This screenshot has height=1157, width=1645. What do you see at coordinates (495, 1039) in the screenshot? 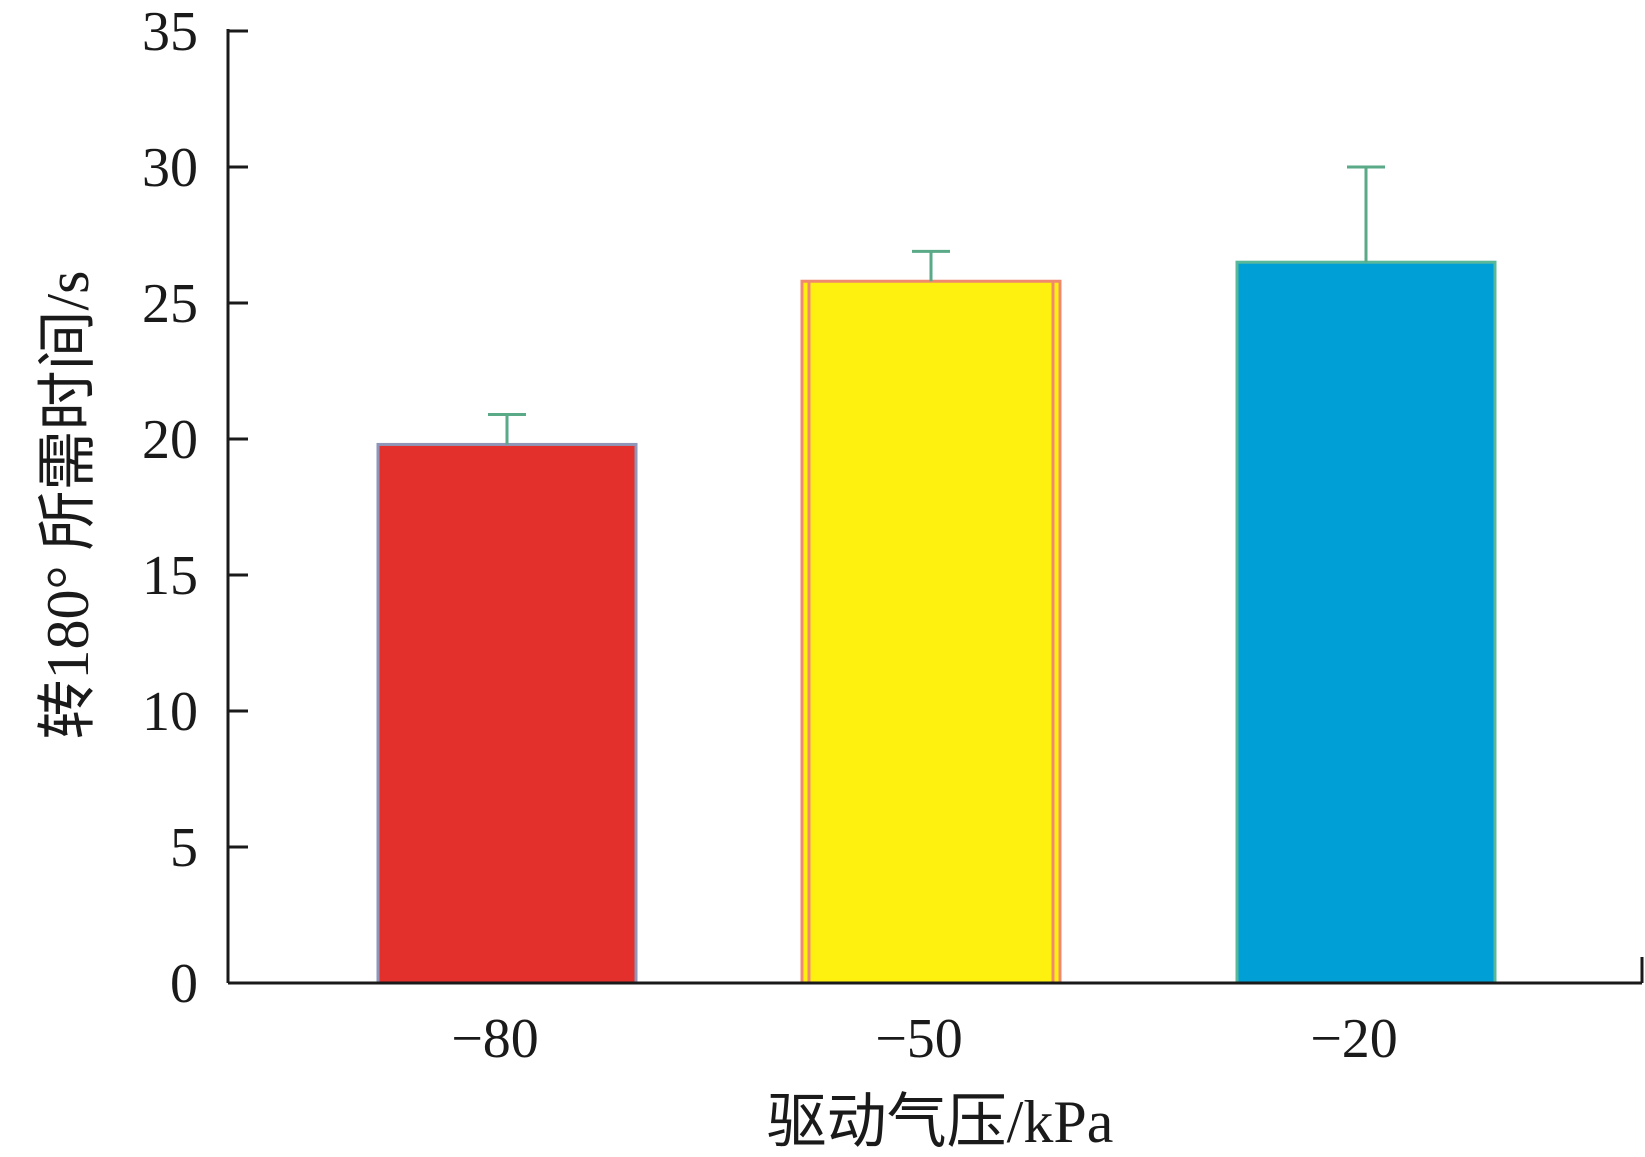
I see `x-tick-label-0: −80` at bounding box center [495, 1039].